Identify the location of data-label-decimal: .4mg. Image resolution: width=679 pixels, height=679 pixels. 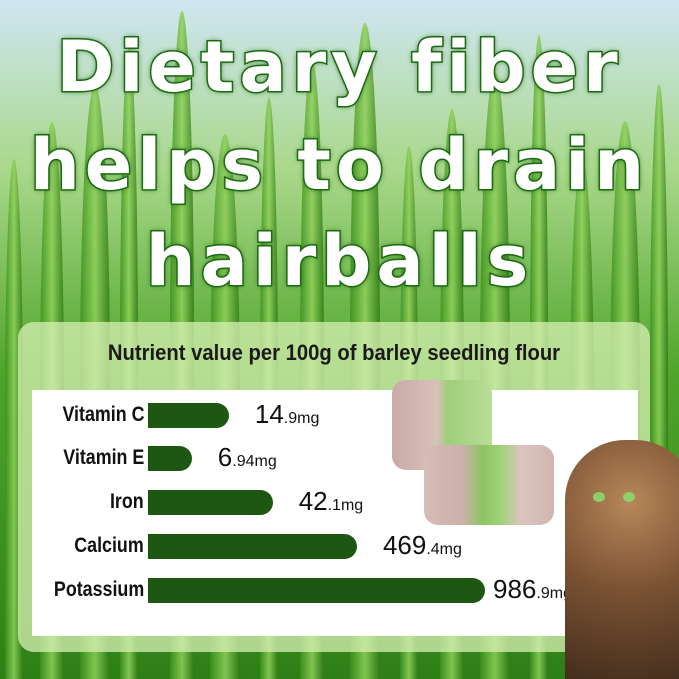
(444, 549).